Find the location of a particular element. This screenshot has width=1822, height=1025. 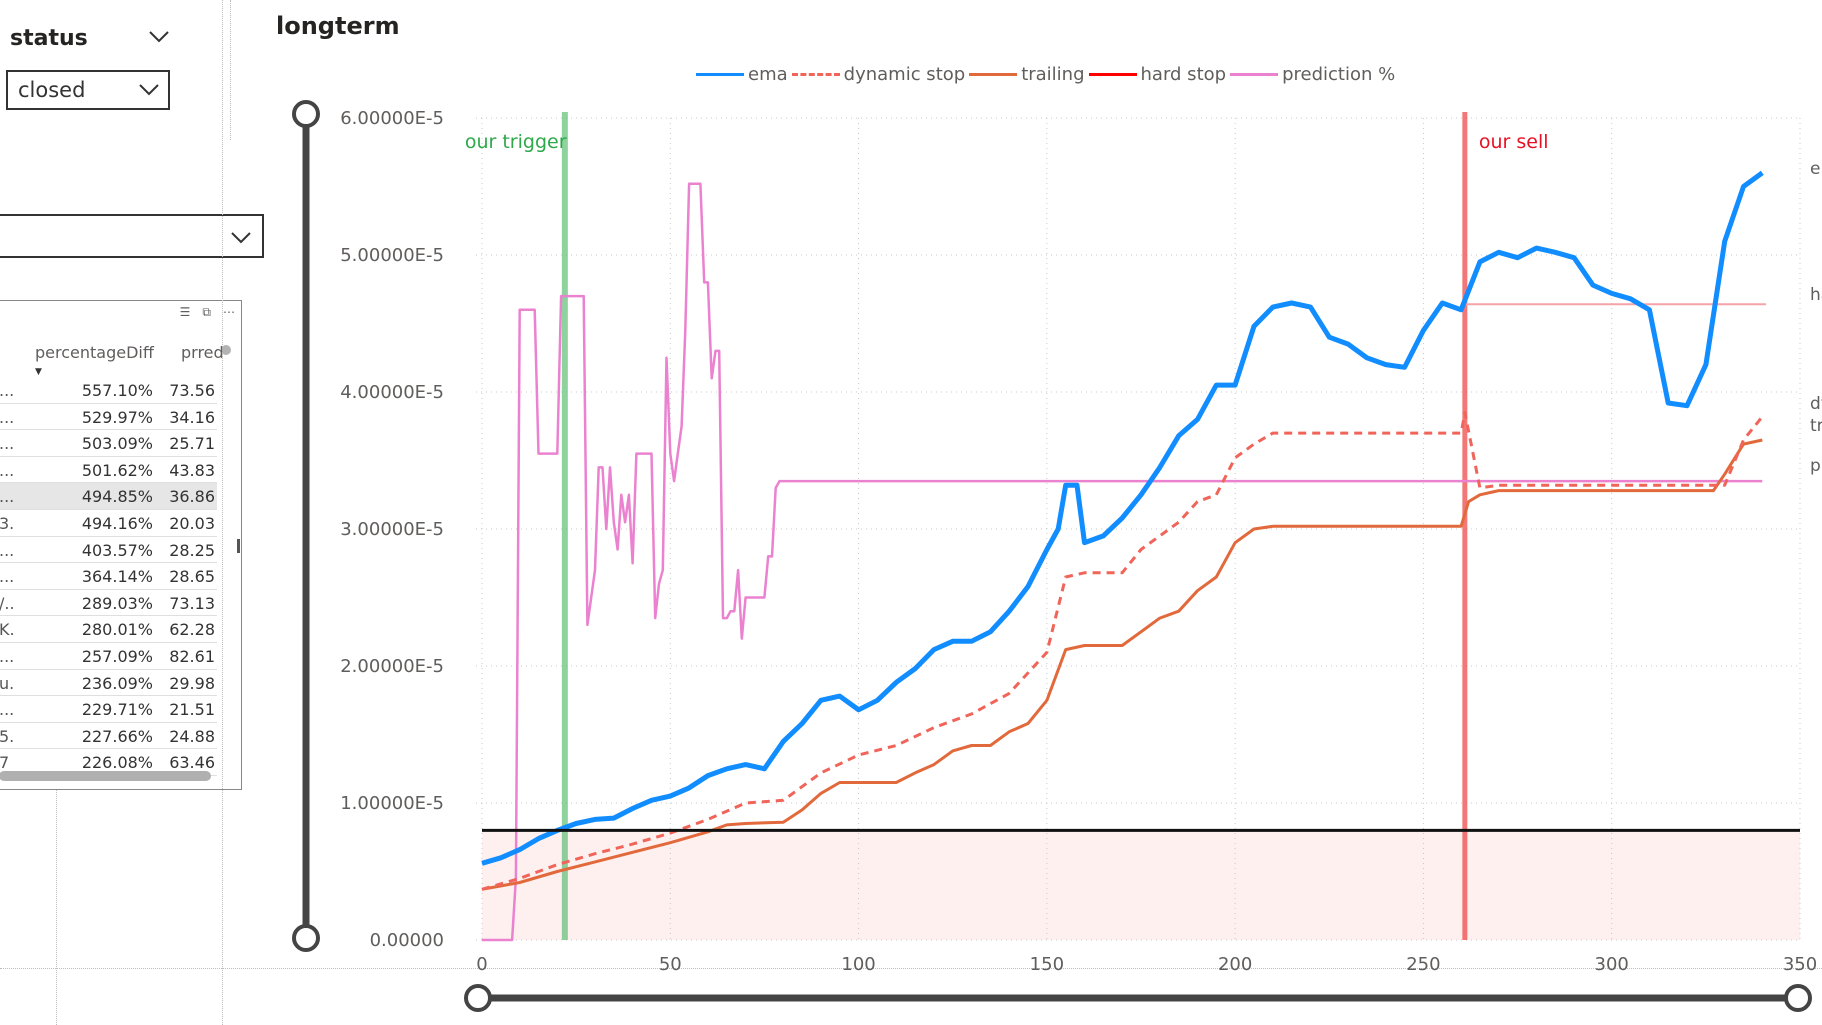

series-end-label: prediction % is located at coordinates (1816, 466).